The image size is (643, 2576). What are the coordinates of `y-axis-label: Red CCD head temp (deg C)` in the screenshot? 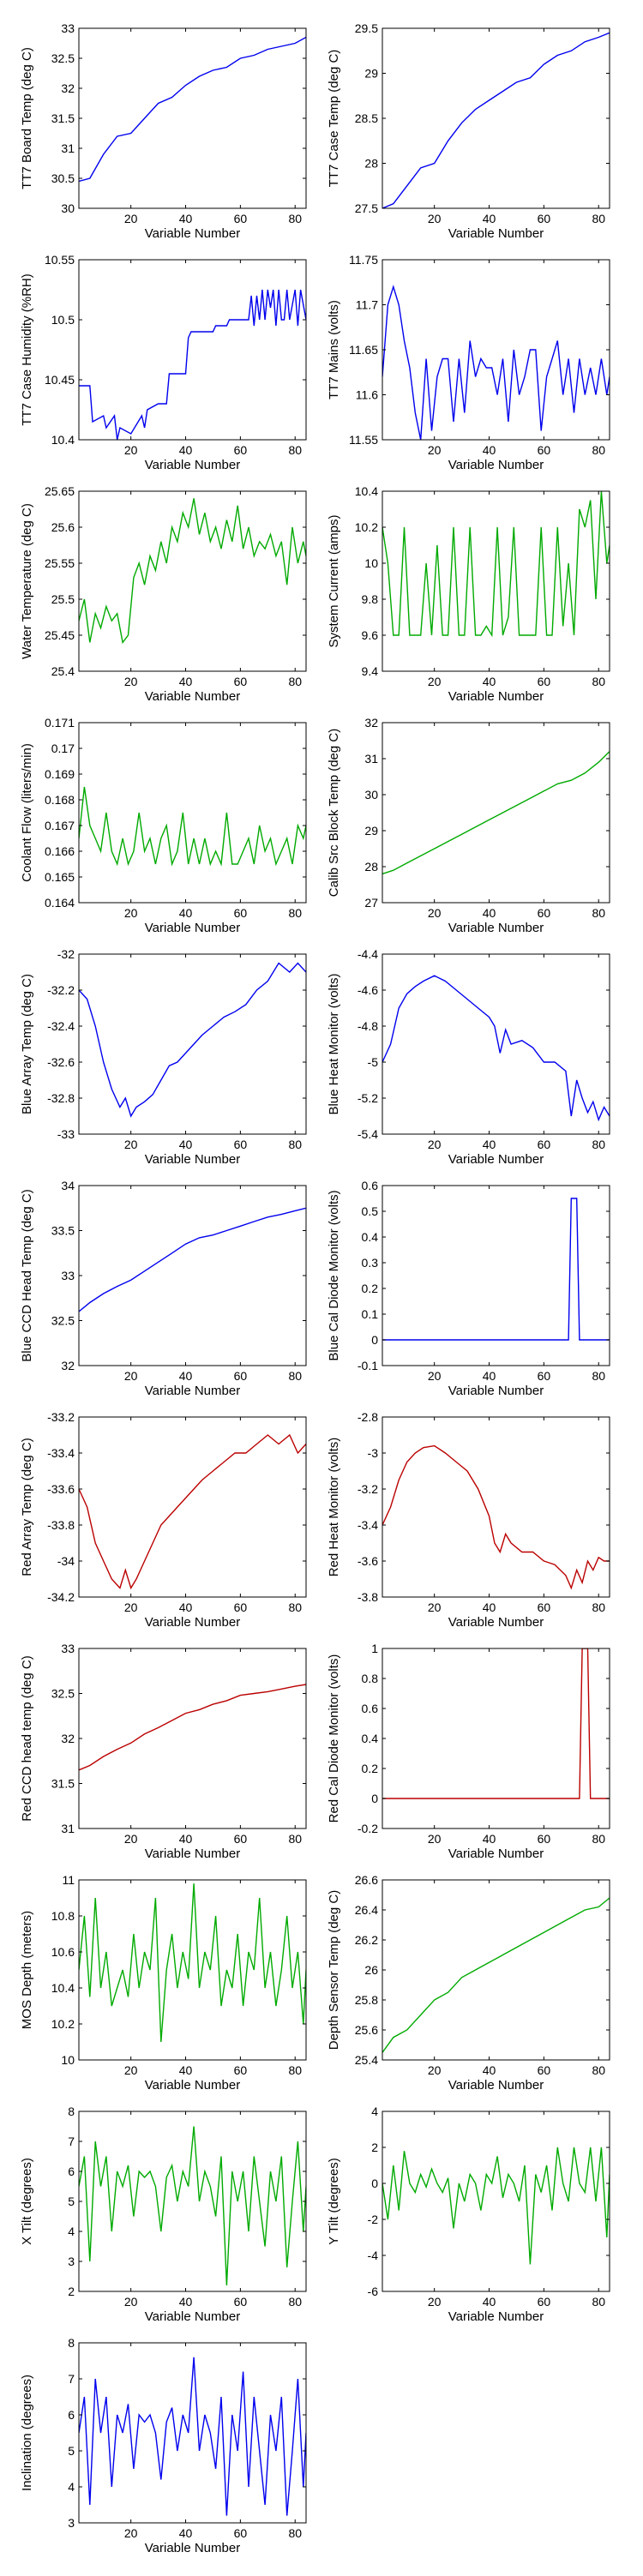 It's located at (27, 1738).